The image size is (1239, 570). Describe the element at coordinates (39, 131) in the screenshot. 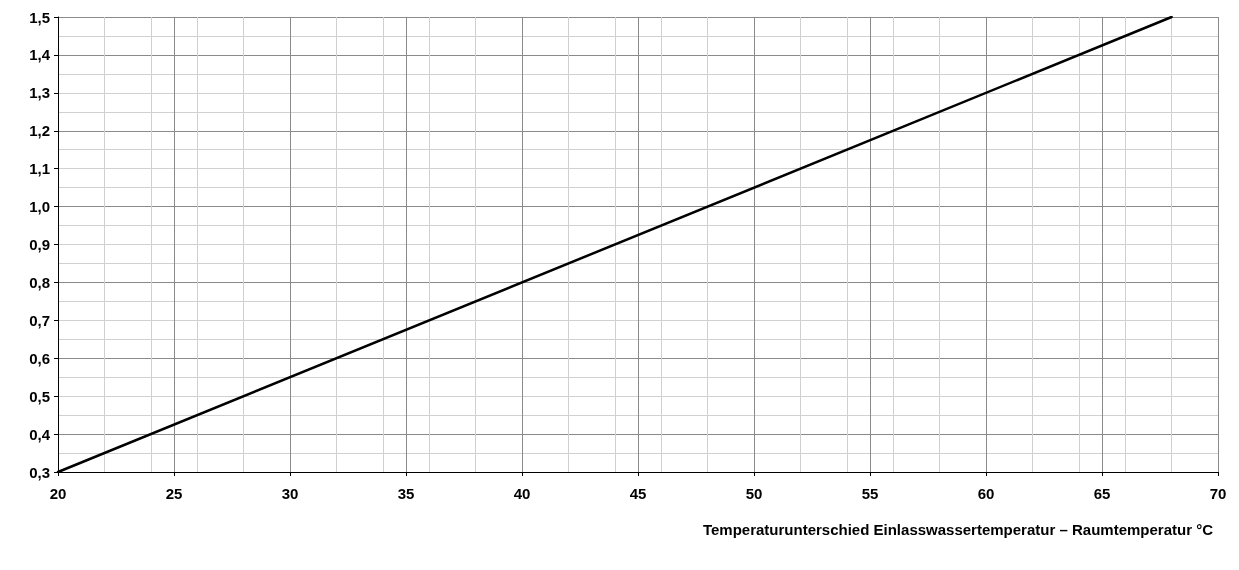

I see `y-tick-label: 1,2` at that location.